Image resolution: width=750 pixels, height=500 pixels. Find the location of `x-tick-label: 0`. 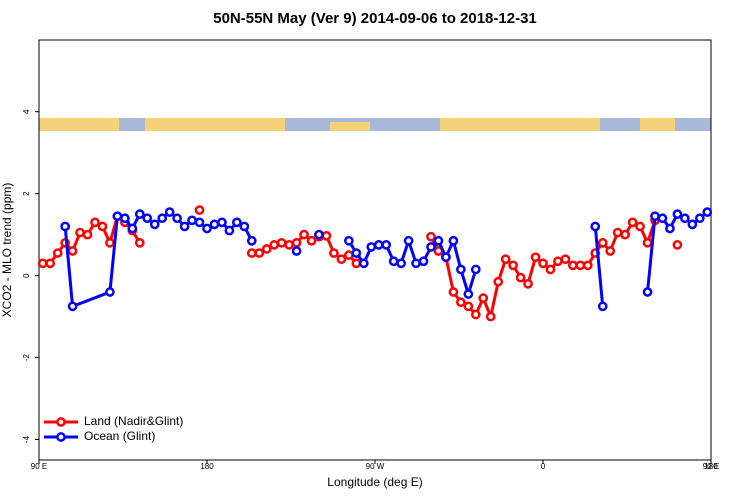

x-tick-label: 0 is located at coordinates (543, 466).